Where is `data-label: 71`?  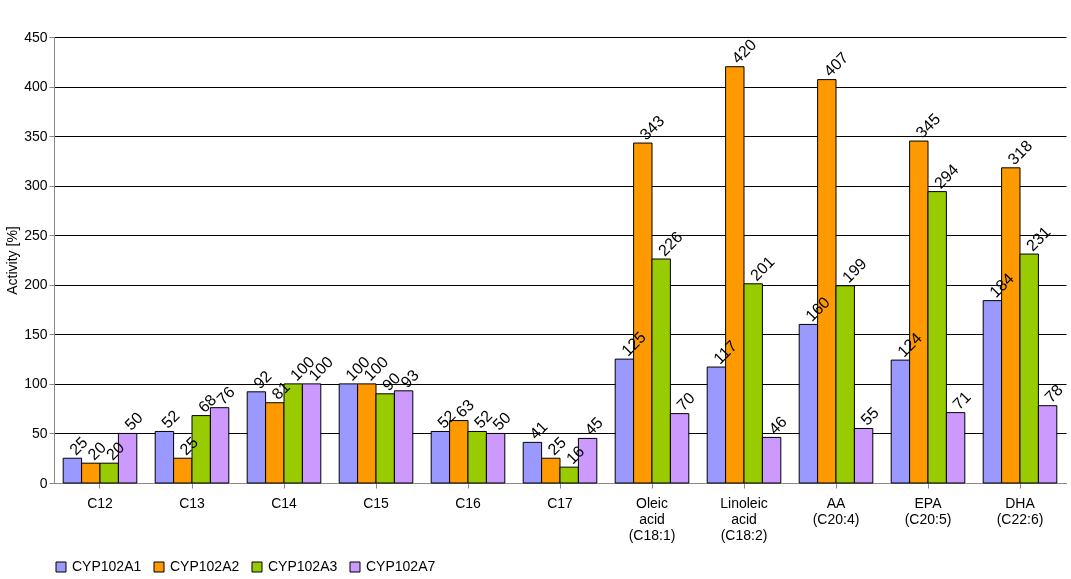 data-label: 71 is located at coordinates (961, 400).